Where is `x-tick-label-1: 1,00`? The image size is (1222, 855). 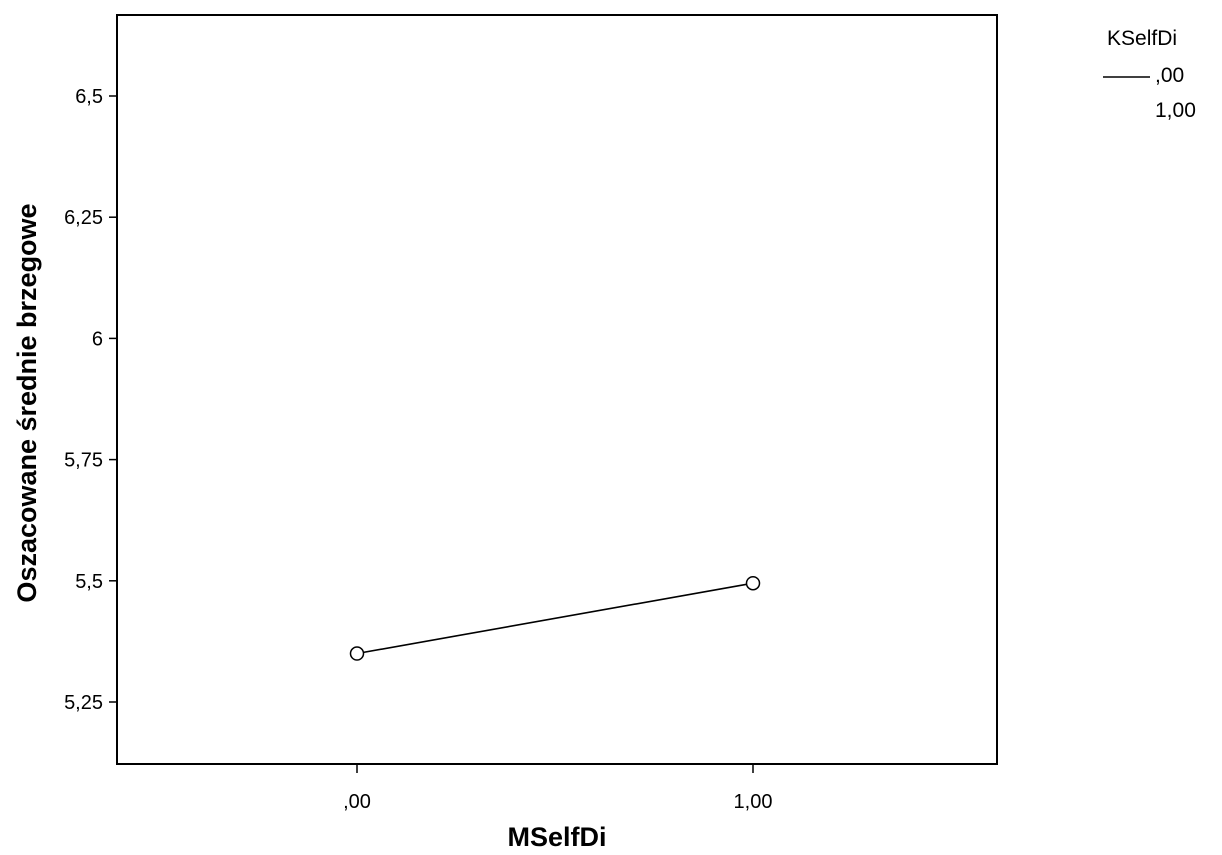 x-tick-label-1: 1,00 is located at coordinates (753, 802).